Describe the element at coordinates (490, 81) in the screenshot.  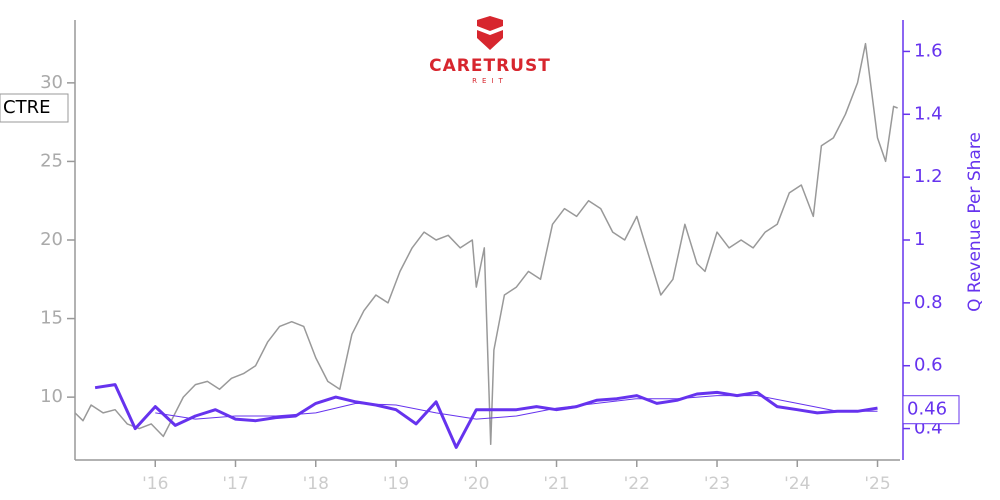
I see `logo-sub: REIT` at that location.